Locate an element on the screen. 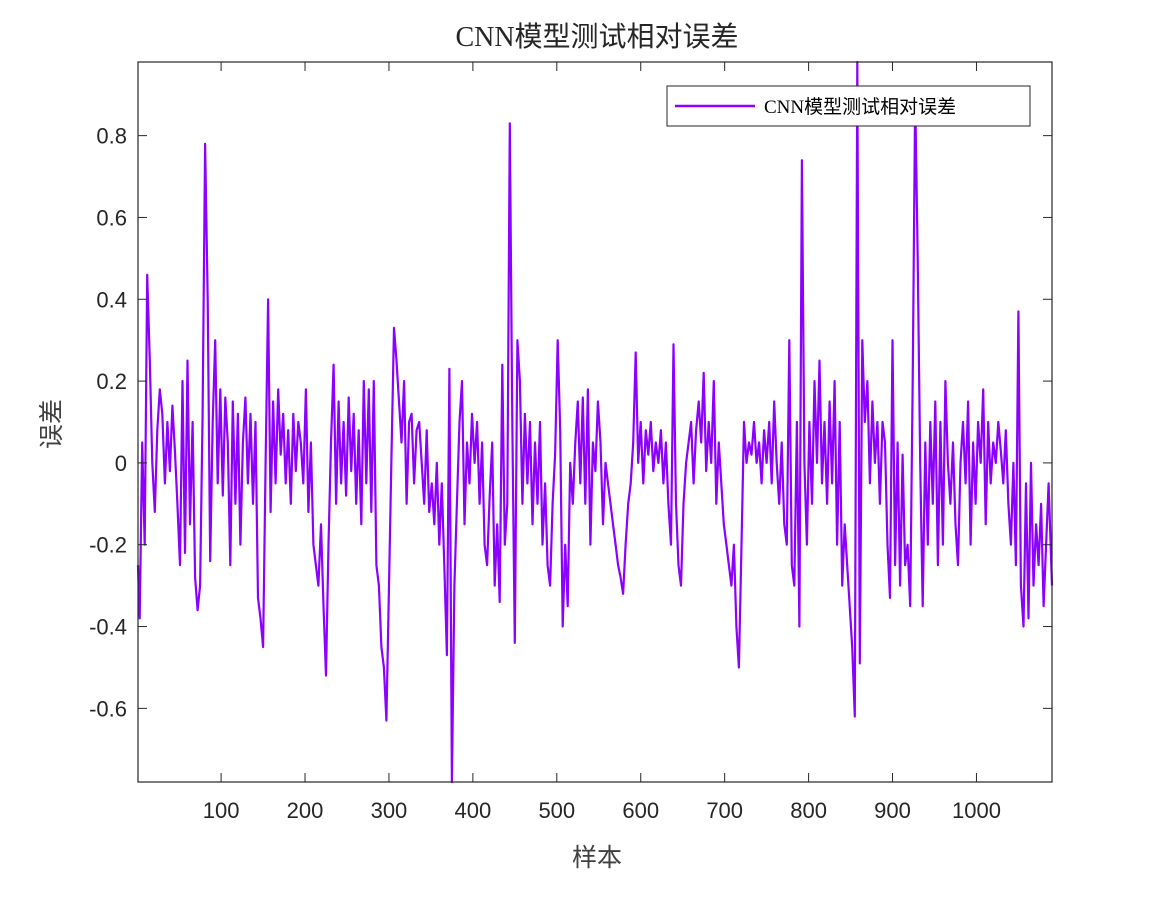  x-tick-label: 900 is located at coordinates (892, 810).